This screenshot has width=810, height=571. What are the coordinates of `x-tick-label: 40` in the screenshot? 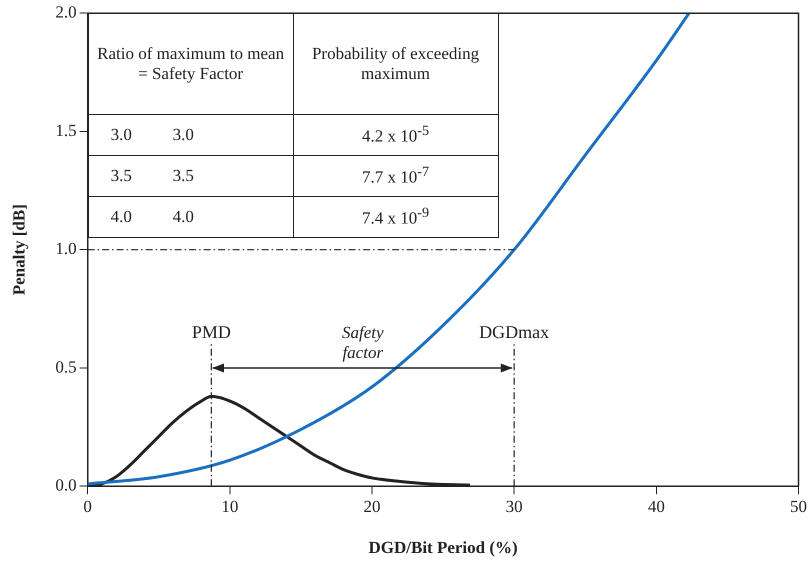 It's located at (656, 506).